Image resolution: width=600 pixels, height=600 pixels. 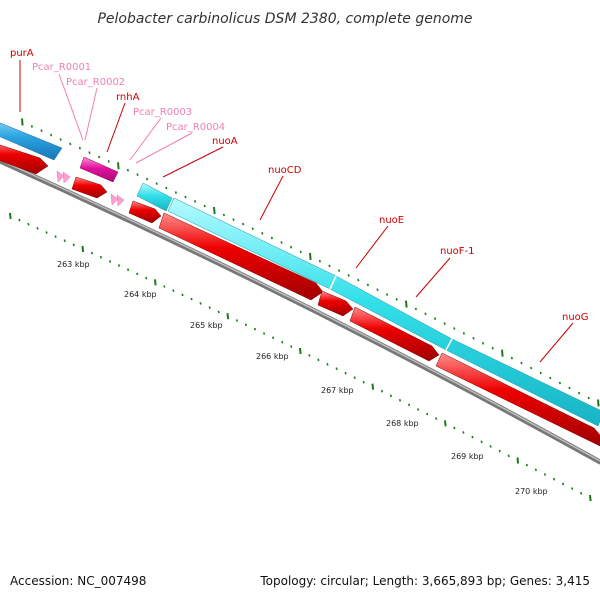 I want to click on gene-label-purA: purA, so click(x=22, y=53).